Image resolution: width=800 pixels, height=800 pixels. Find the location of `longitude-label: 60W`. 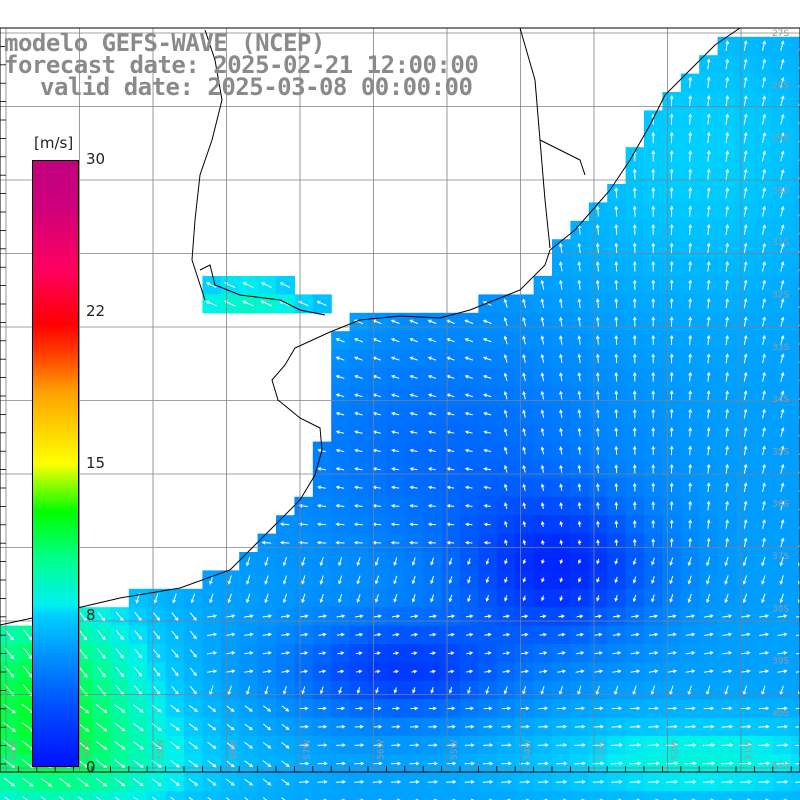

longitude-label: 60W is located at coordinates (88, 750).